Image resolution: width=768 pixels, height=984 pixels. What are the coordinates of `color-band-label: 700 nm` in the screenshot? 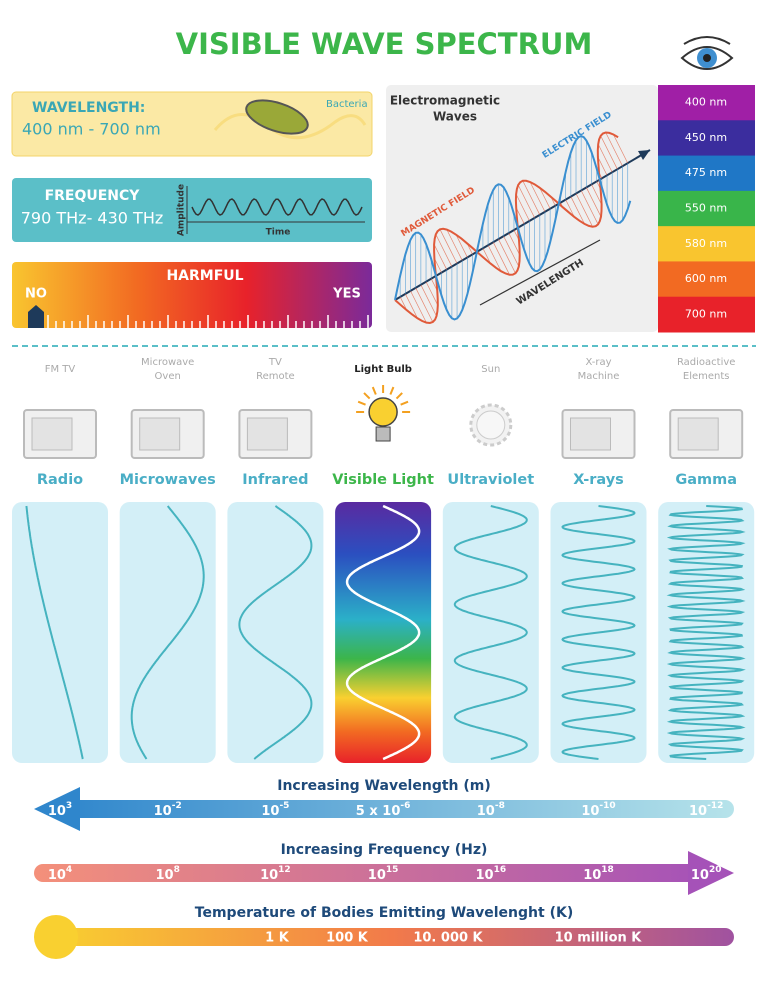 It's located at (706, 313).